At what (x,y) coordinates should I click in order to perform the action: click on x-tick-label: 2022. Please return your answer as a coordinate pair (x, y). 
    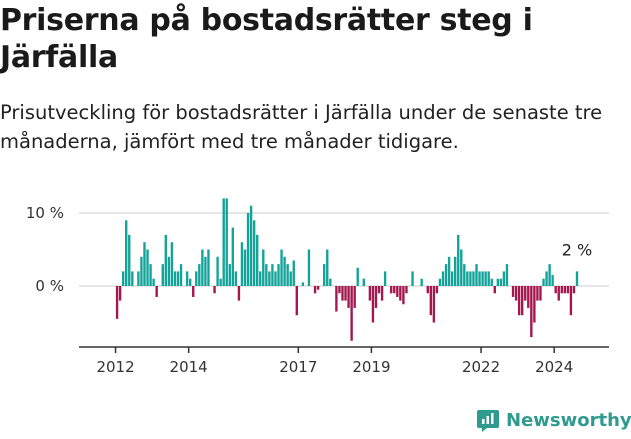
    Looking at the image, I should click on (481, 367).